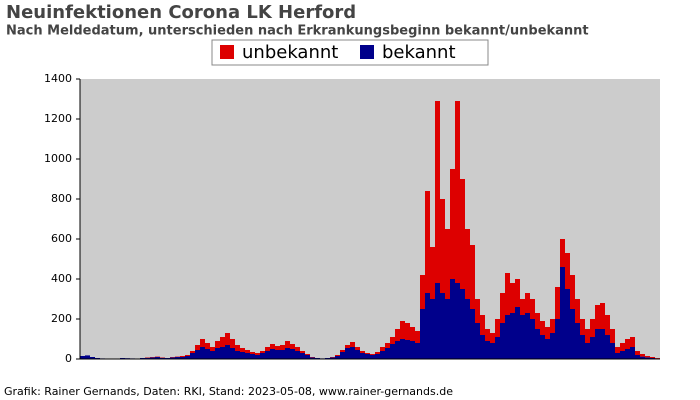  Describe the element at coordinates (350, 52) in the screenshot. I see `legend-box` at that location.